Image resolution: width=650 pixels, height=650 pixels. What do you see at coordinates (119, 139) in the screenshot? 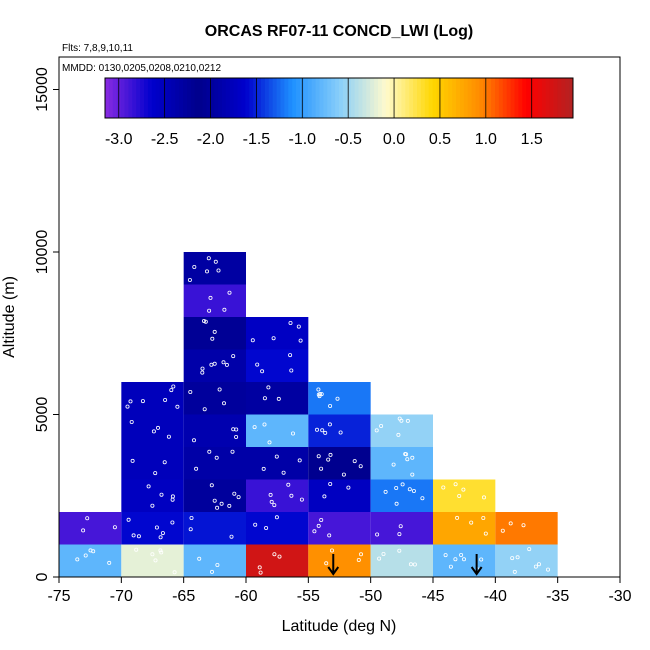
I see `colorbar-tick-label: -3.0` at bounding box center [119, 139].